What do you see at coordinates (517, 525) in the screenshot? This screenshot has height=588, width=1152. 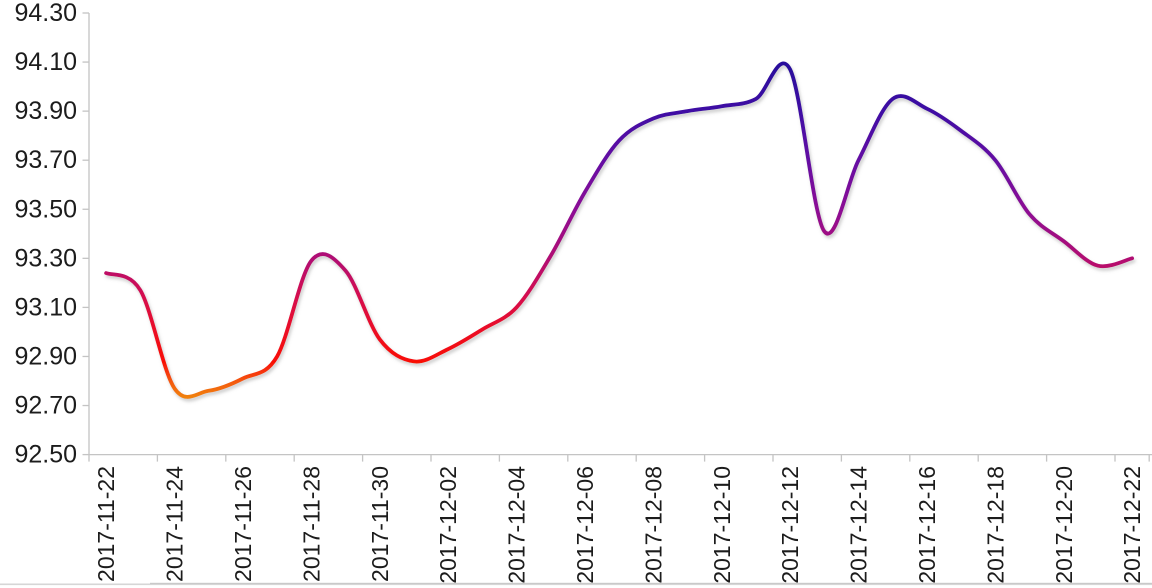 I see `x-axis-label: 2017-12-04` at bounding box center [517, 525].